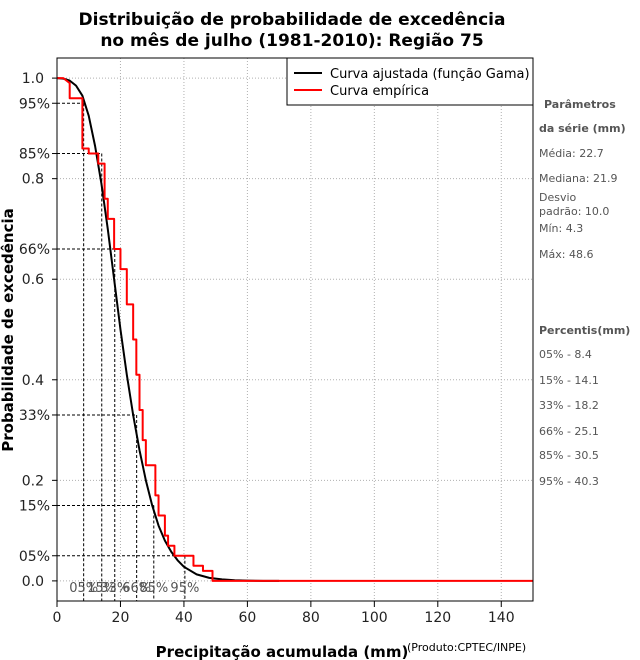  I want to click on x-axis-ticks: 0 20 40 60 80 100 120 140, so click(284, 613).